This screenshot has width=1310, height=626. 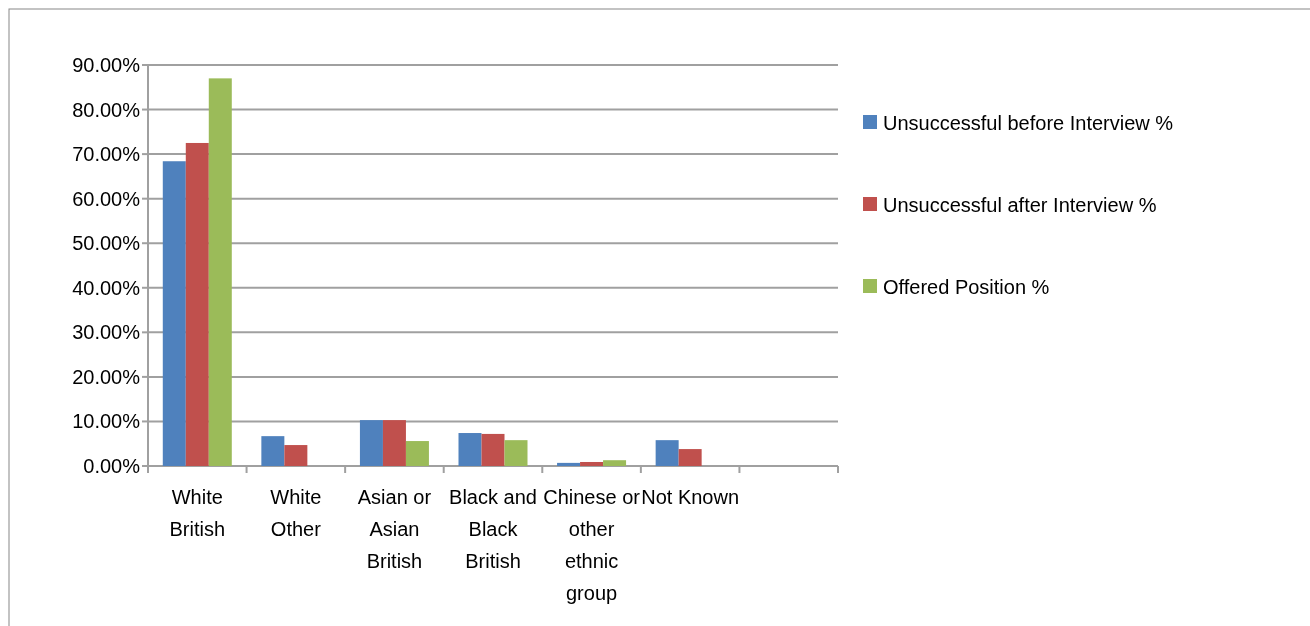 What do you see at coordinates (106, 109) in the screenshot?
I see `y-tick-label: 80.00%` at bounding box center [106, 109].